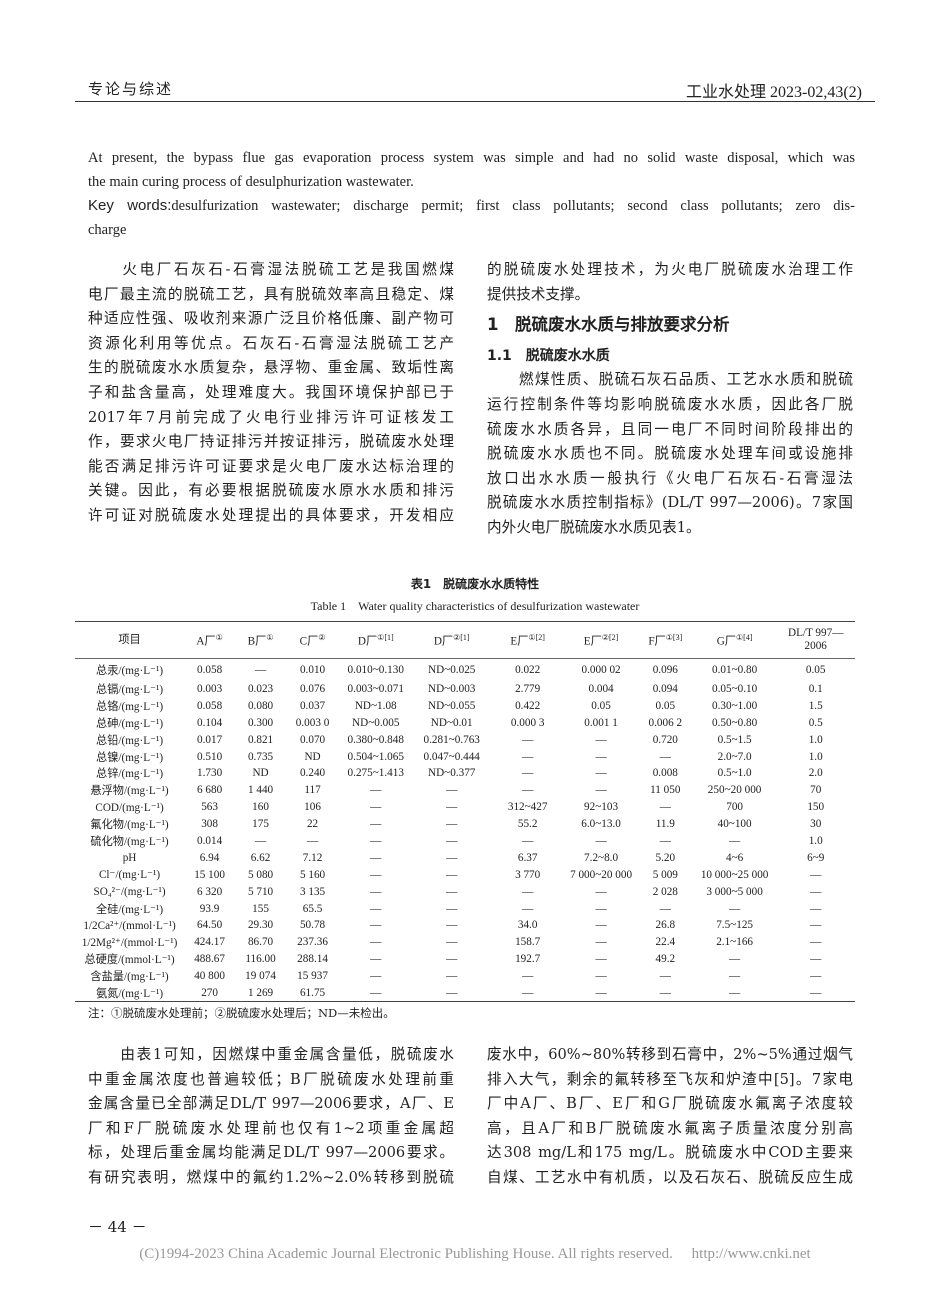 This screenshot has width=950, height=1290. I want to click on text-line: 厂和F厂脱硫废水处理前也仅有1~2项重金属超, so click(271, 1128).